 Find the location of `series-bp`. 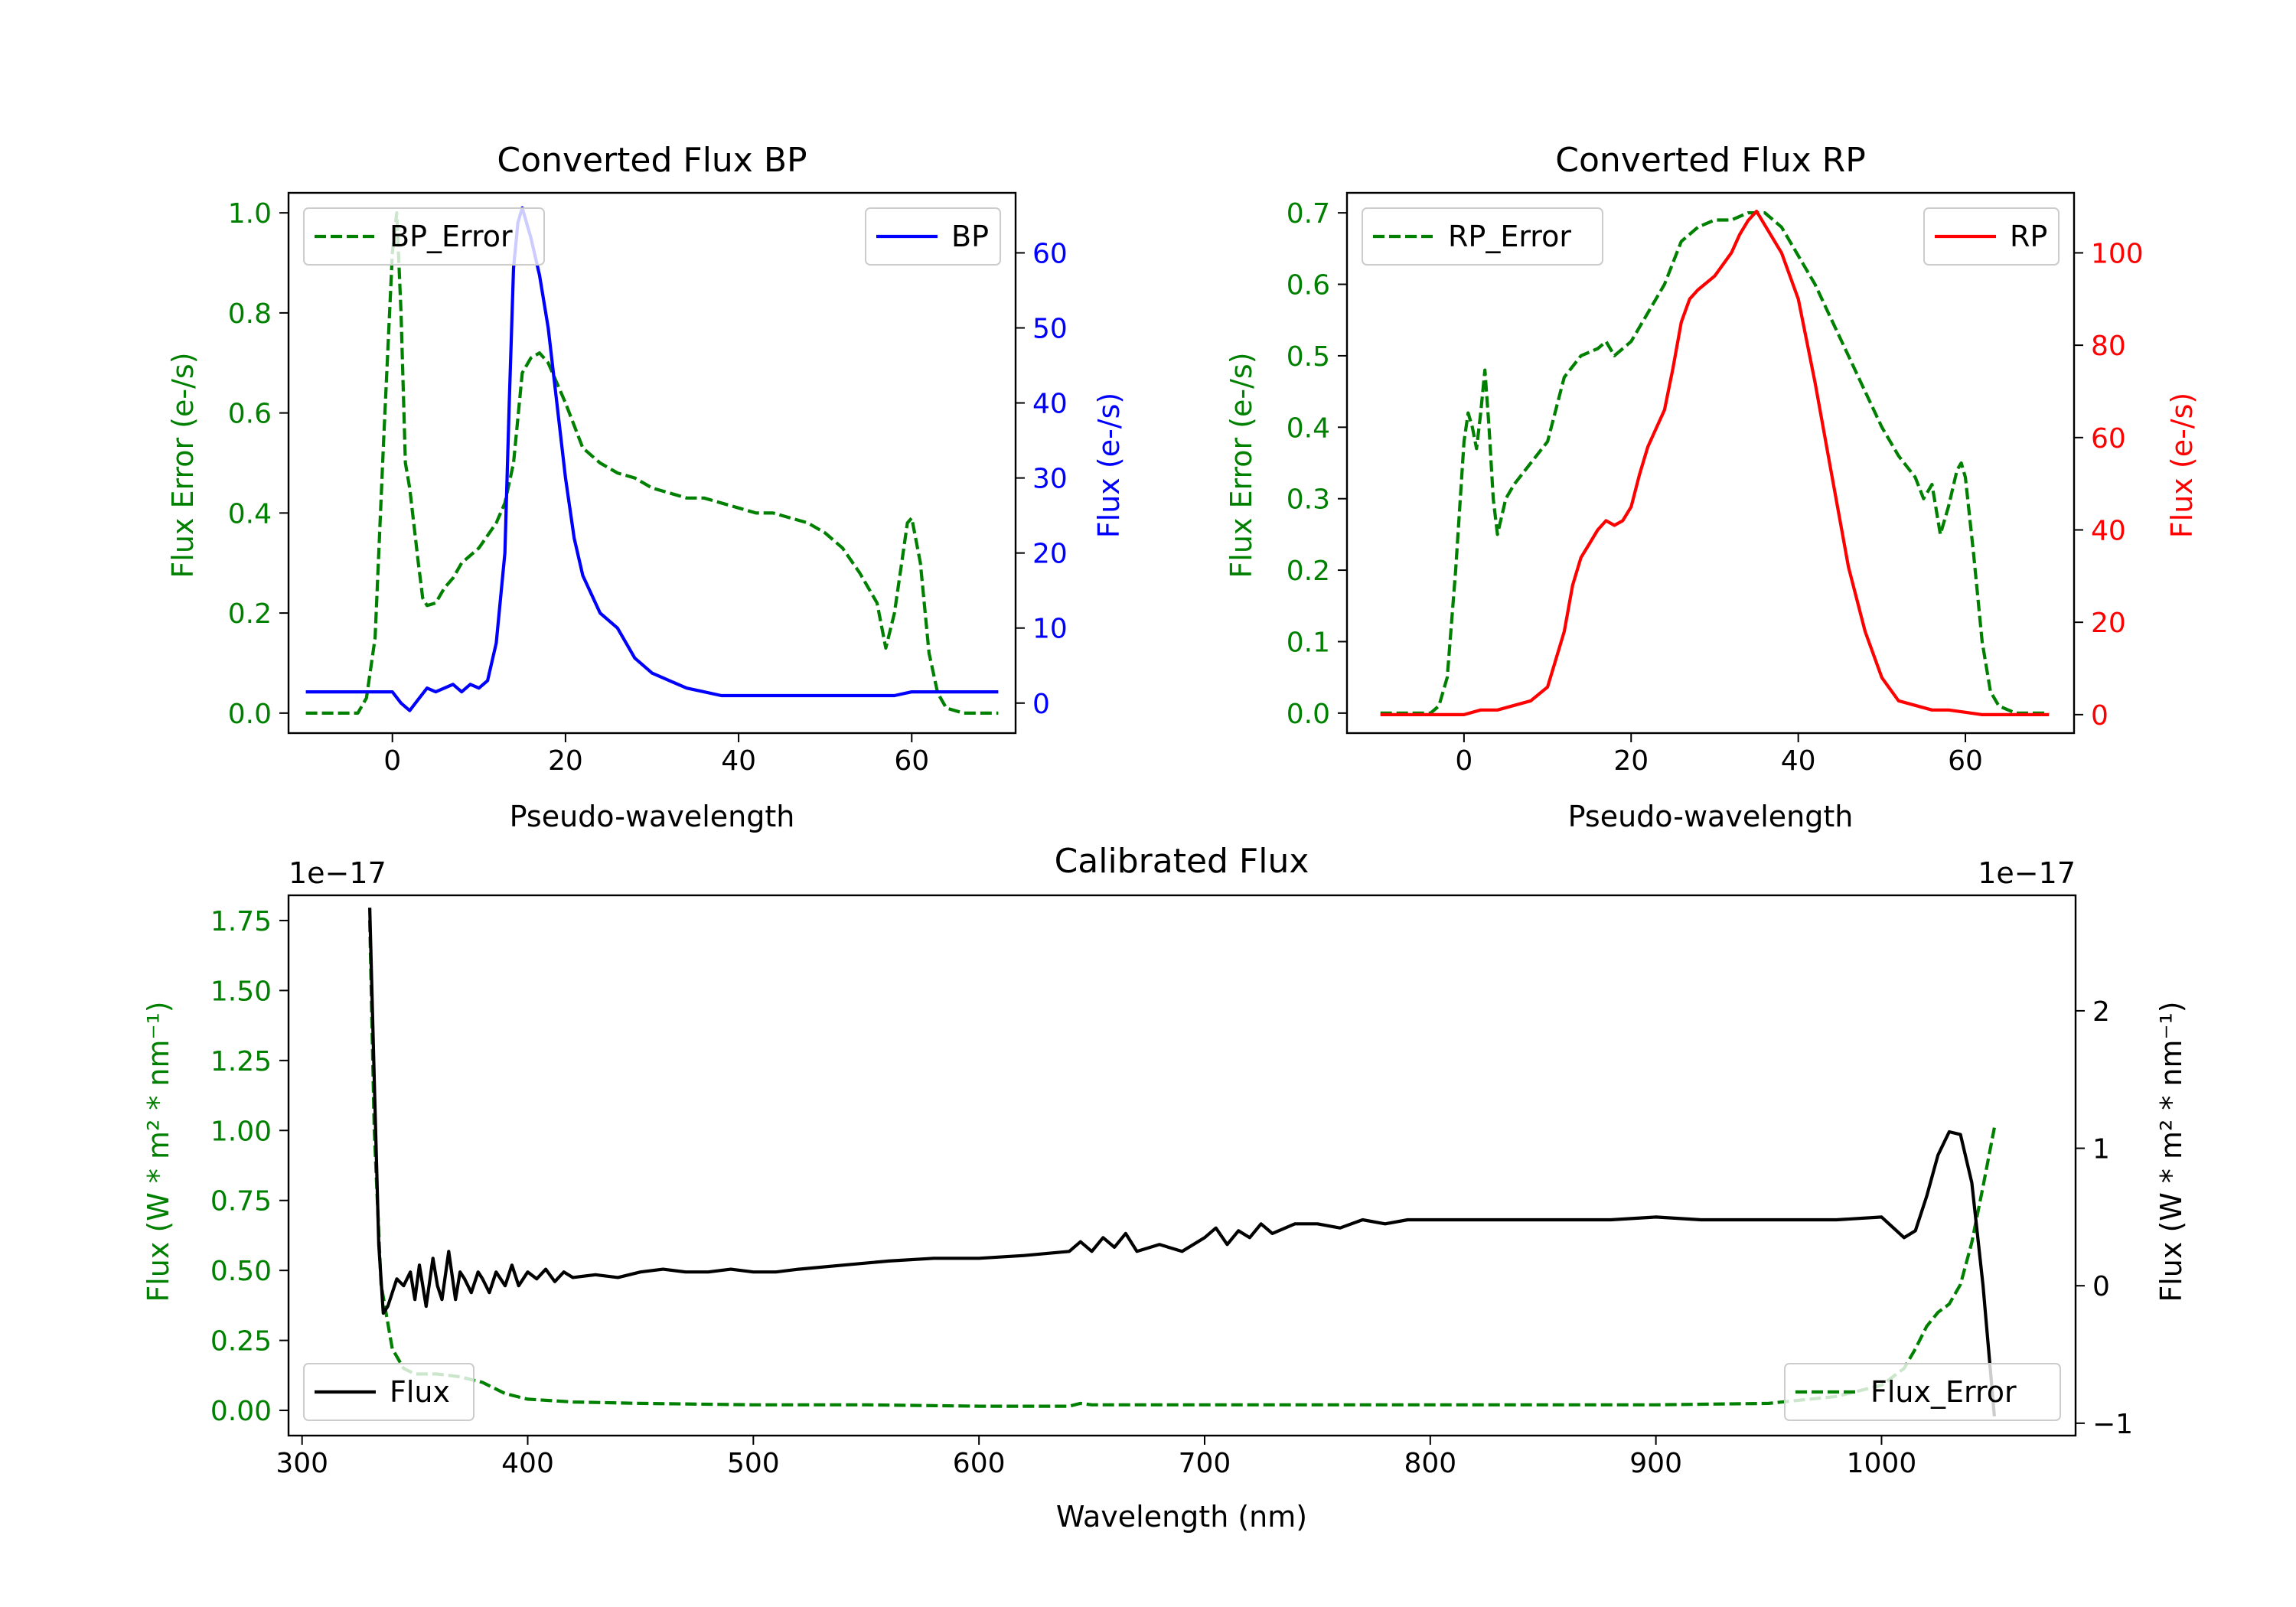

series-bp is located at coordinates (652, 459).